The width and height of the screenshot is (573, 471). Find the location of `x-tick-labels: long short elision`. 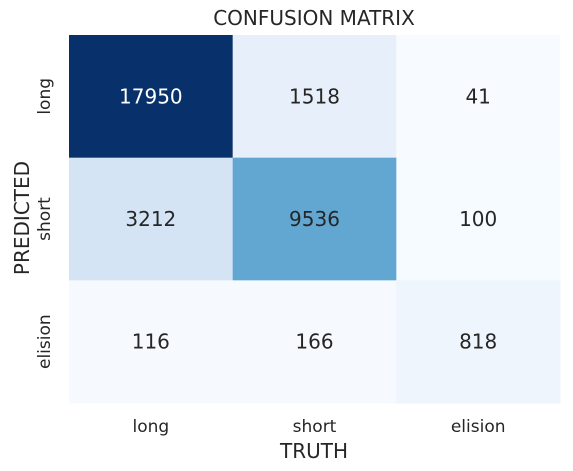

x-tick-labels: long short elision is located at coordinates (318, 427).